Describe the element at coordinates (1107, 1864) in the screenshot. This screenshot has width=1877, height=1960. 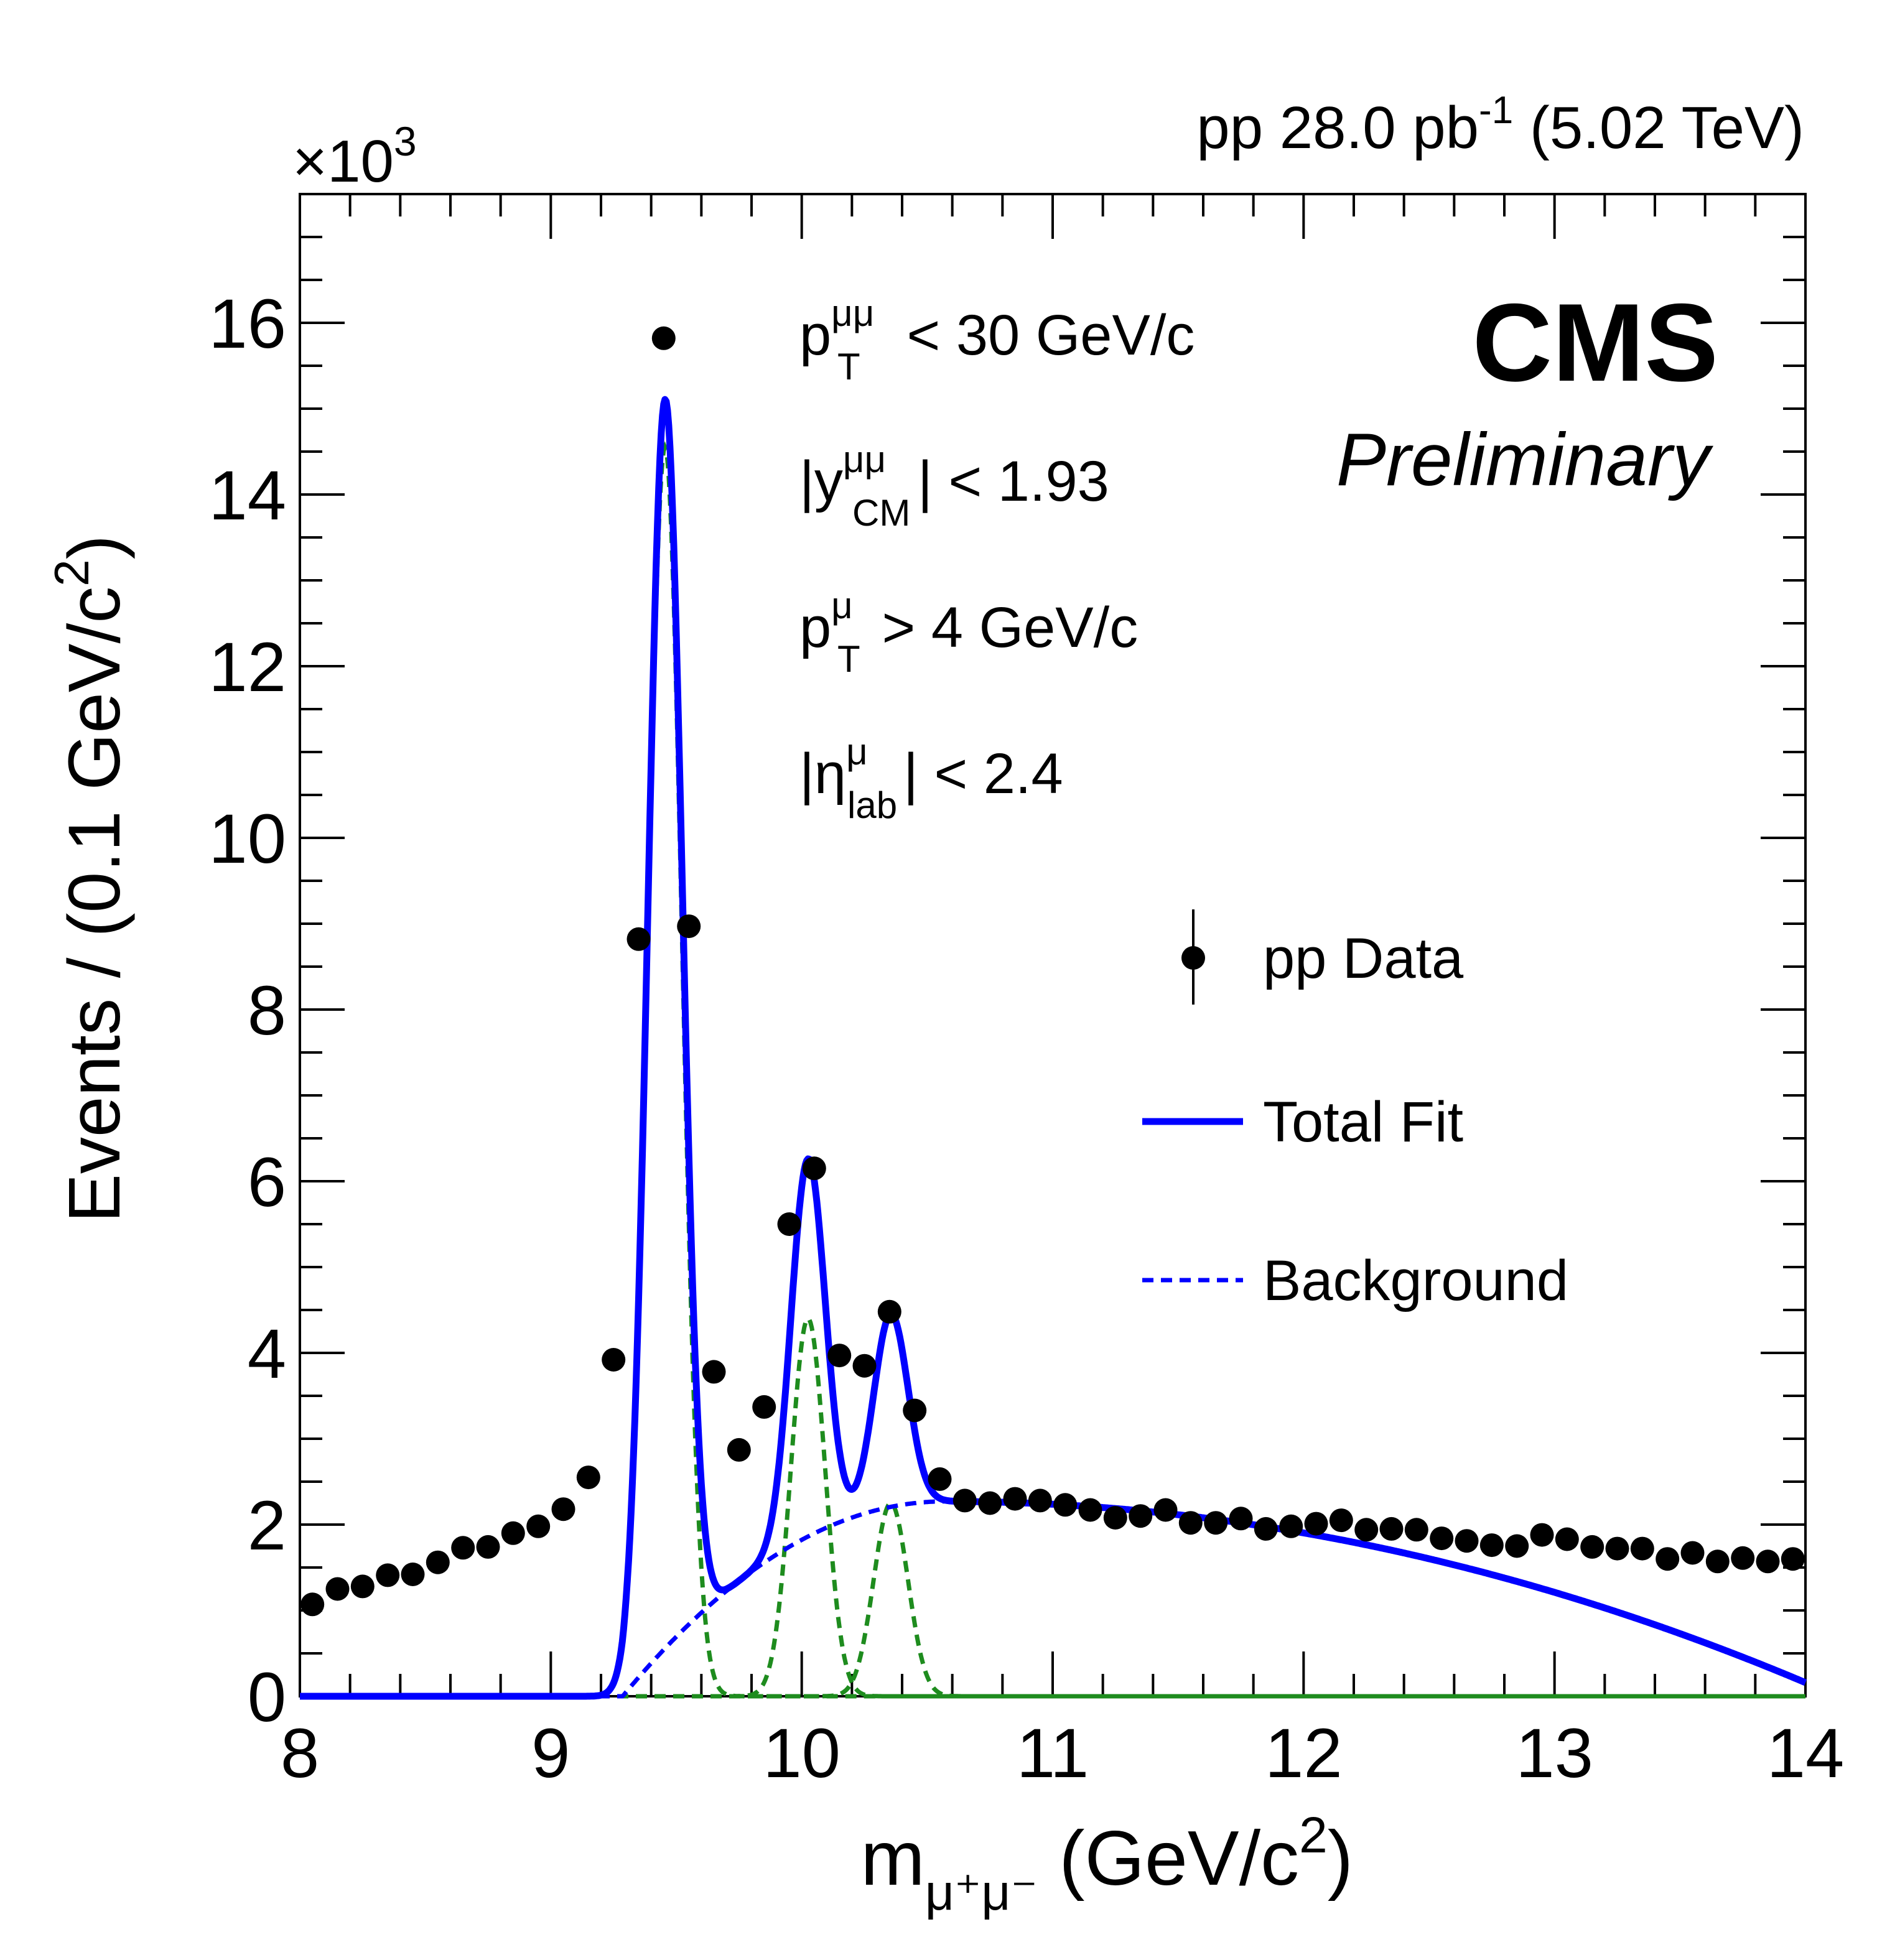
I see `x-axis-title: mμ⁺μ⁻ (GeV/c2)` at that location.